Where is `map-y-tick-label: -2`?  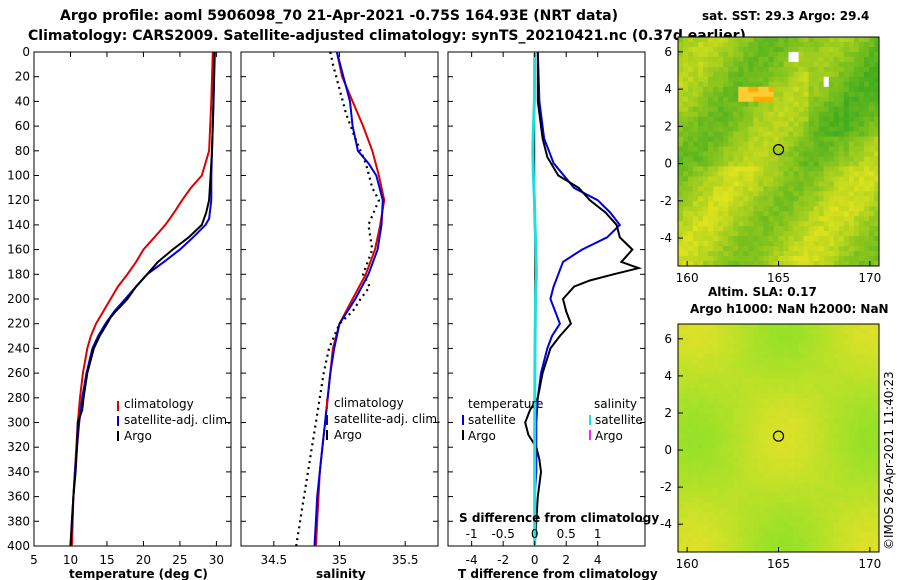 map-y-tick-label: -2 is located at coordinates (666, 201).